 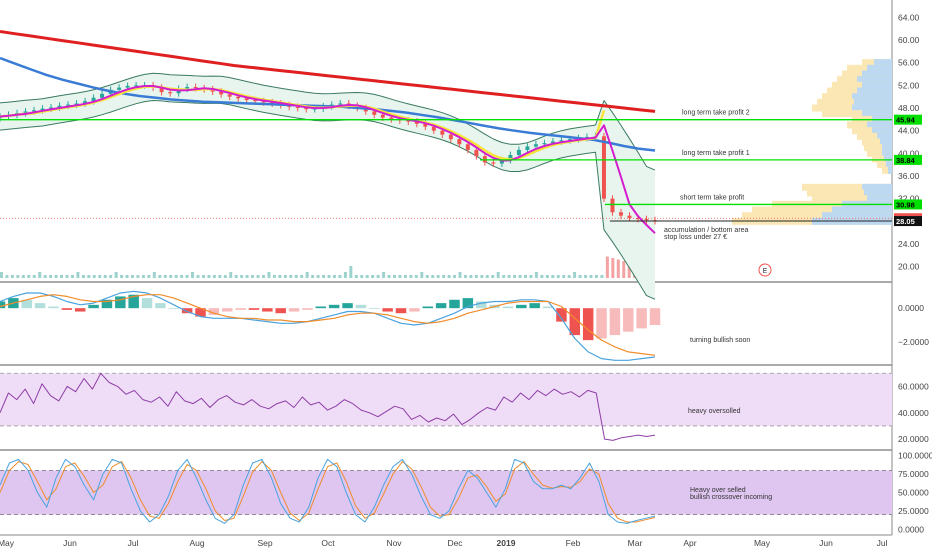 I want to click on earnings-marker-circle, so click(x=765, y=270).